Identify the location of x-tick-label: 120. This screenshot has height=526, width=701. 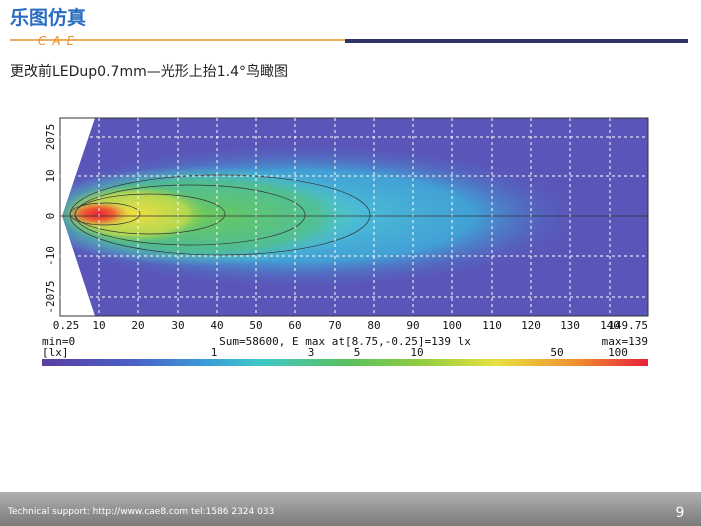
(531, 325).